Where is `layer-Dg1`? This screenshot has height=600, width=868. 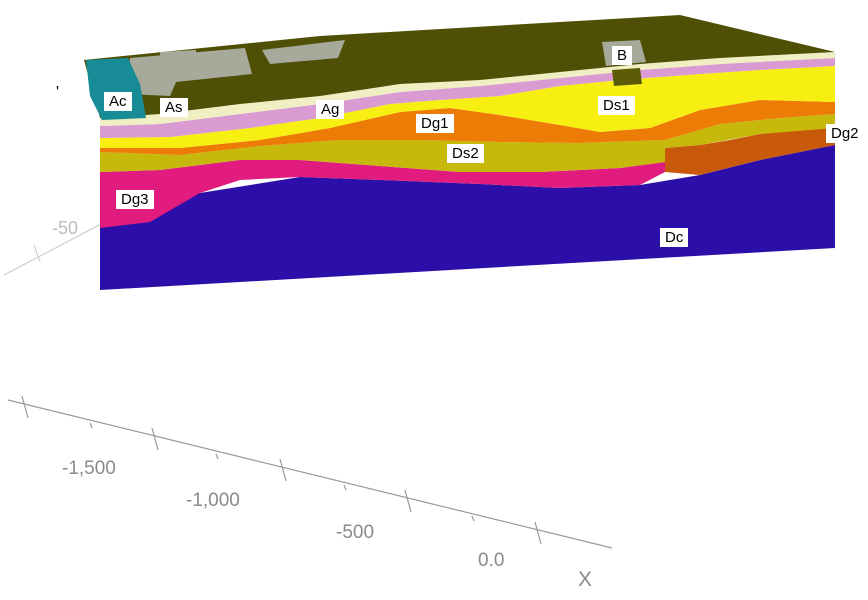
layer-Dg1 is located at coordinates (467, 127).